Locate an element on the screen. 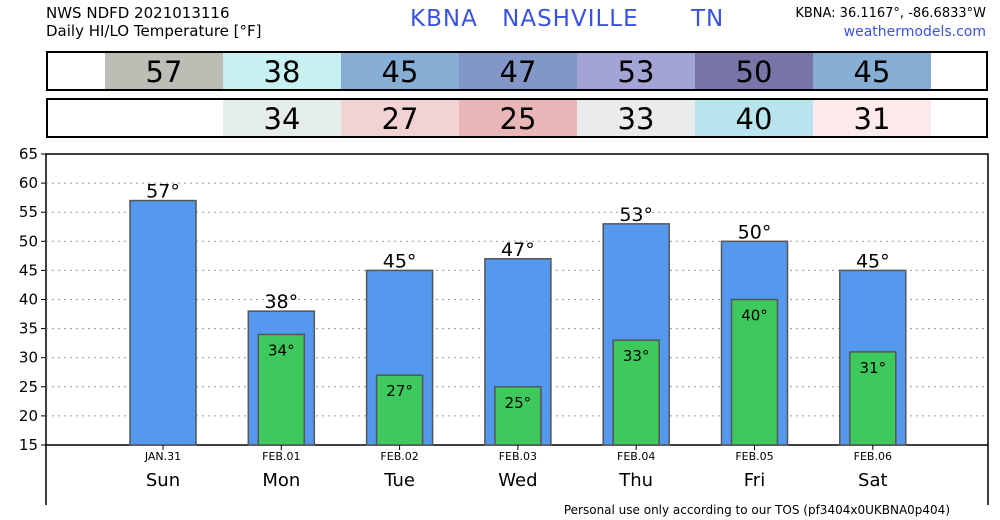 Image resolution: width=1000 pixels, height=520 pixels. low-temp-cell is located at coordinates (164, 118).